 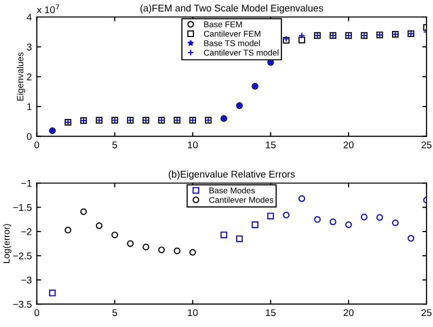 I want to click on legend-label: Cantilever TS model, so click(x=241, y=52).